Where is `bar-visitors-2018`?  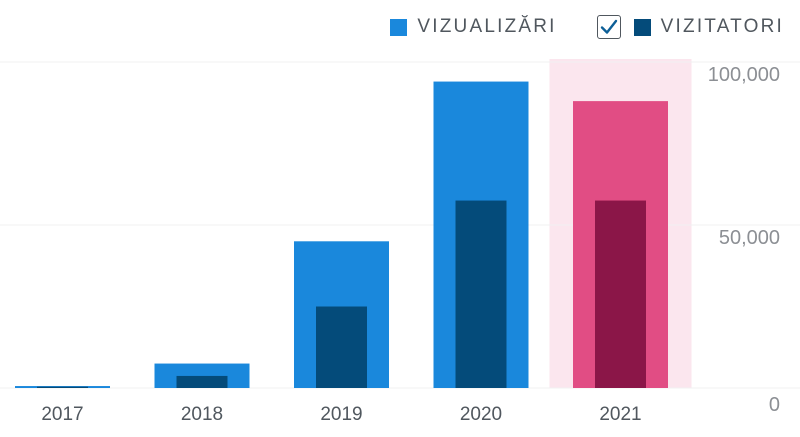 bar-visitors-2018 is located at coordinates (202, 381).